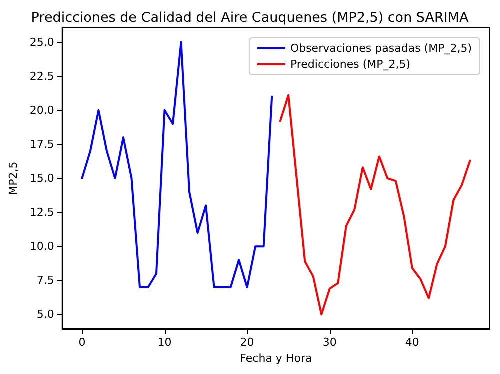 Image resolution: width=500 pixels, height=374 pixels. Describe the element at coordinates (45, 315) in the screenshot. I see `y-tick-label: 5.0` at that location.